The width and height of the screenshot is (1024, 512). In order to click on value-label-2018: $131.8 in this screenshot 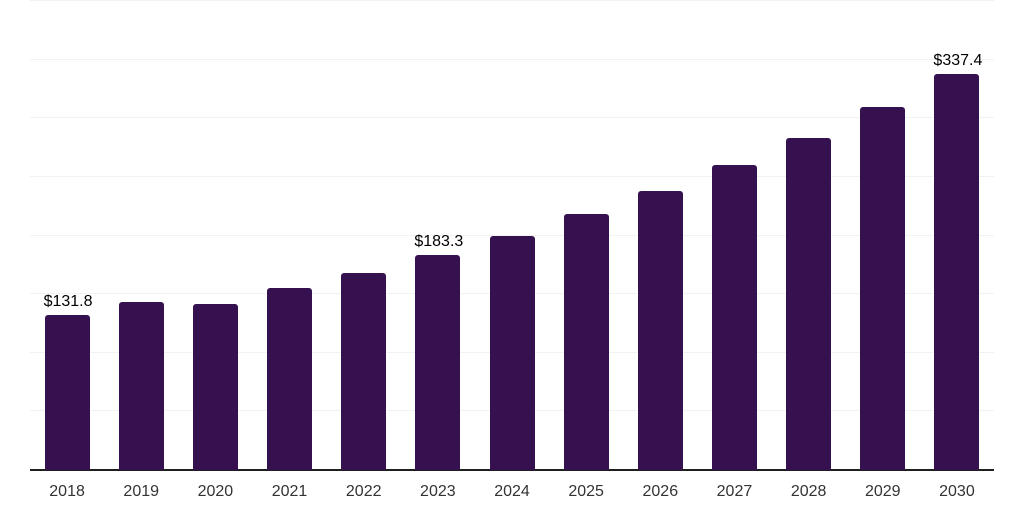, I will do `click(68, 302)`.